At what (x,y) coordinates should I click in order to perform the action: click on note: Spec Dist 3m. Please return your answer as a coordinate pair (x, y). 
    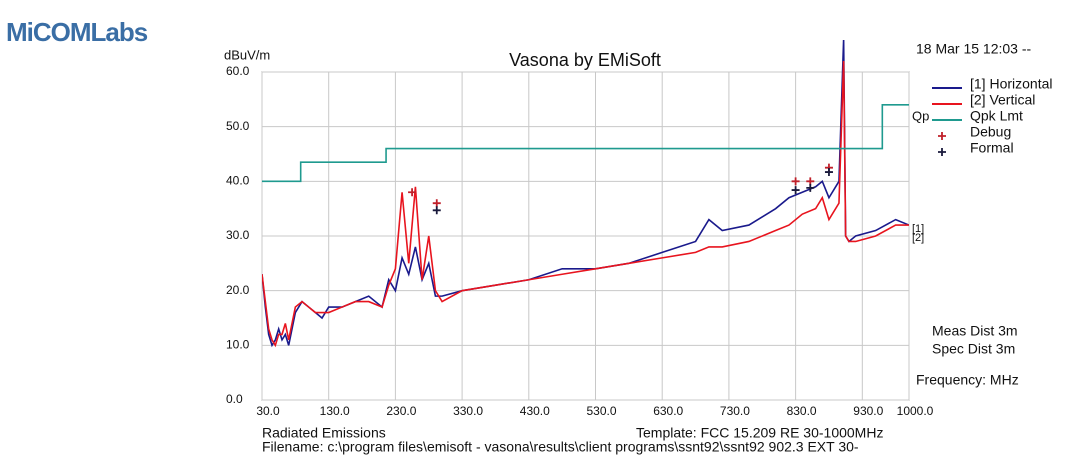
    Looking at the image, I should click on (973, 349).